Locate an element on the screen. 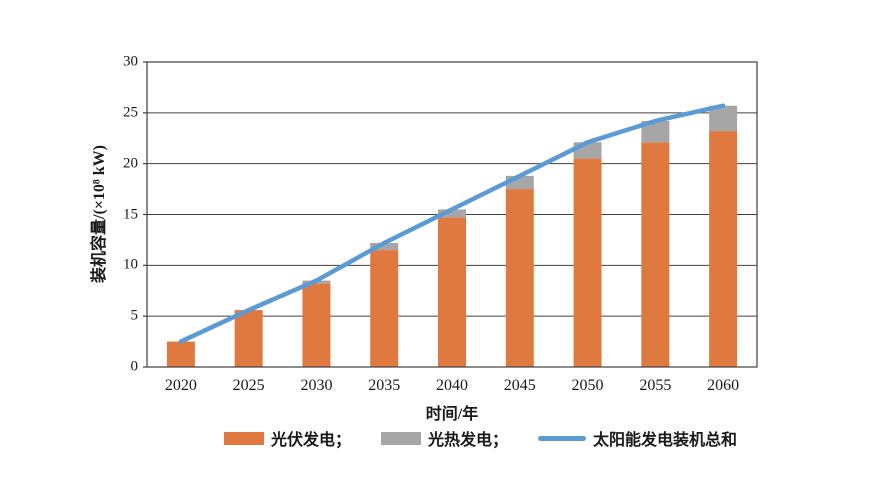 Image resolution: width=879 pixels, height=501 pixels. x-axis-title: 时间/年 is located at coordinates (452, 414).